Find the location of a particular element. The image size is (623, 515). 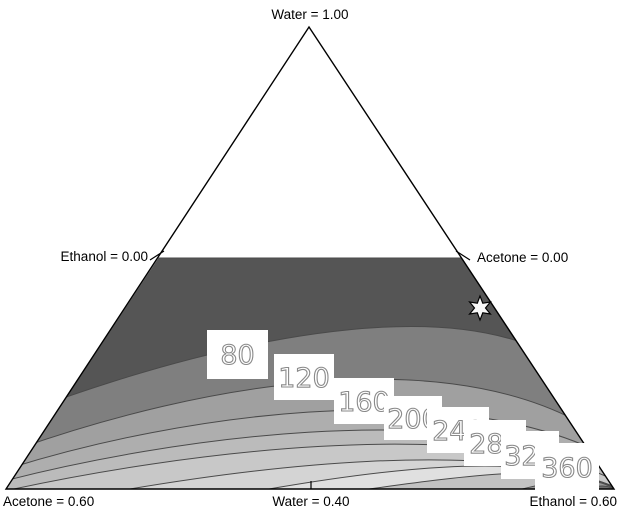

contour-label-text-360: 360 is located at coordinates (567, 468).